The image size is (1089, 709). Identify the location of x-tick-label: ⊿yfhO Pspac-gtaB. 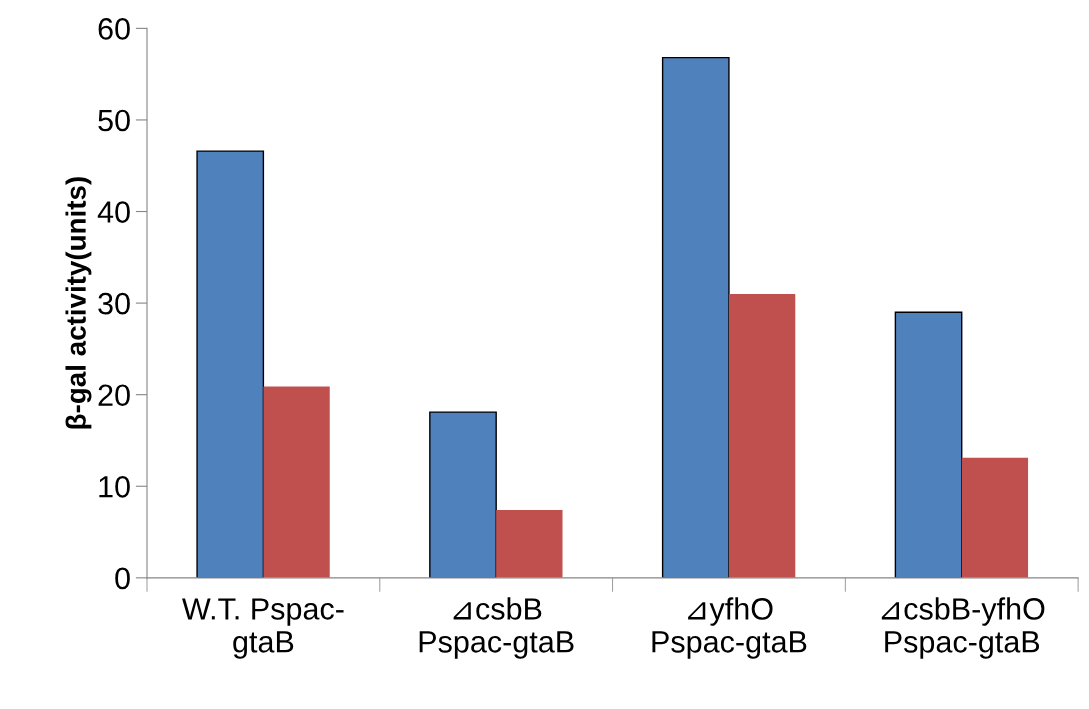
(729, 628).